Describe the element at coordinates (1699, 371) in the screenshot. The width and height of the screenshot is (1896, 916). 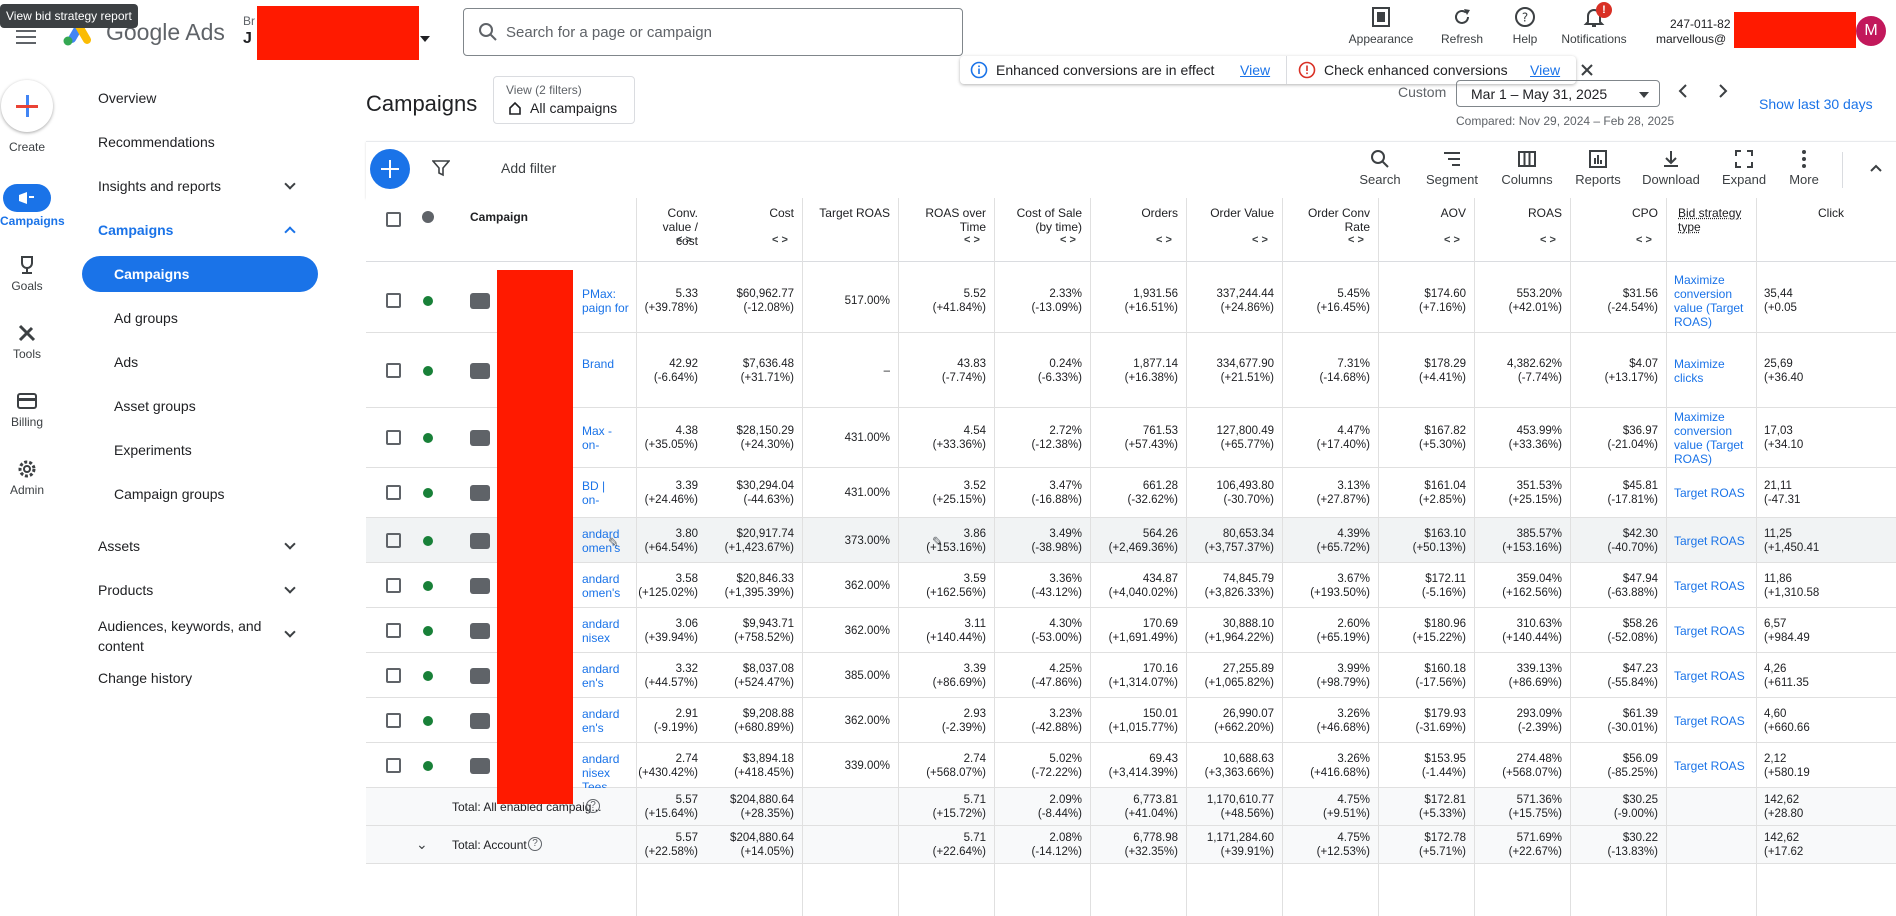
I see `bid-strategy-link: Maximize clicks` at that location.